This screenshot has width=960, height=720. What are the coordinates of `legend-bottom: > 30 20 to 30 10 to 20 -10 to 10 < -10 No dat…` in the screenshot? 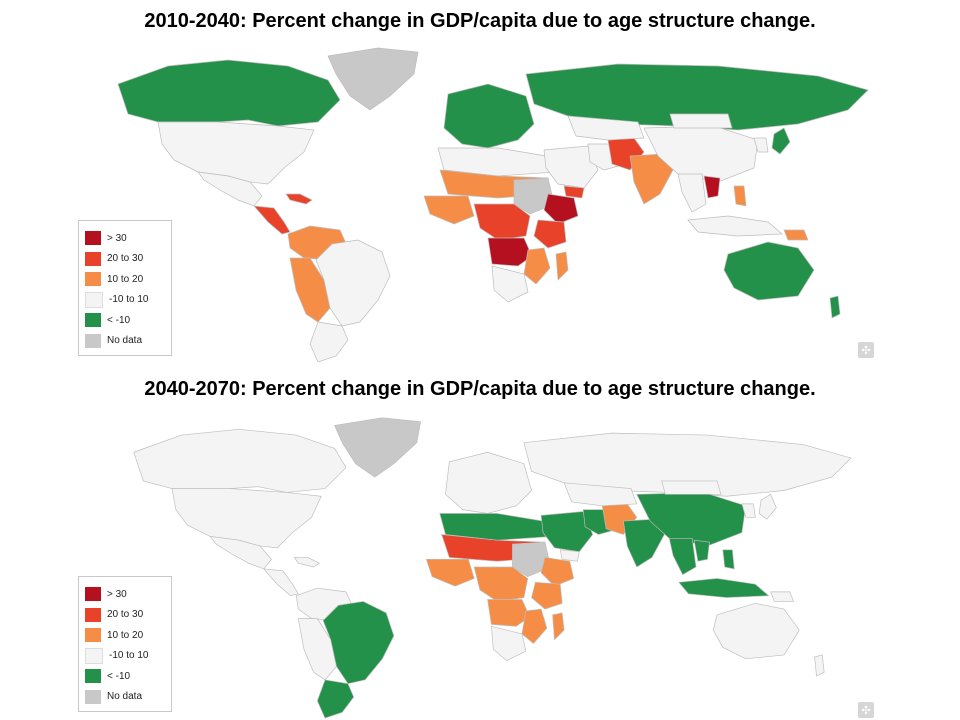 It's located at (125, 644).